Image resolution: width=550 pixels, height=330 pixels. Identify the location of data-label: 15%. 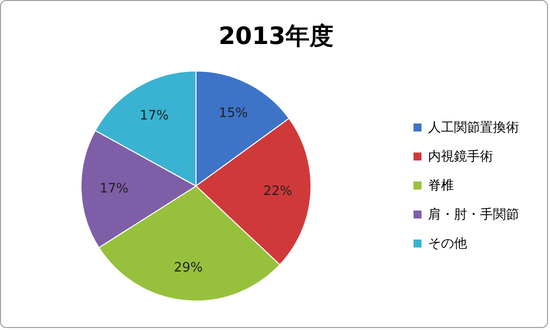
(233, 113).